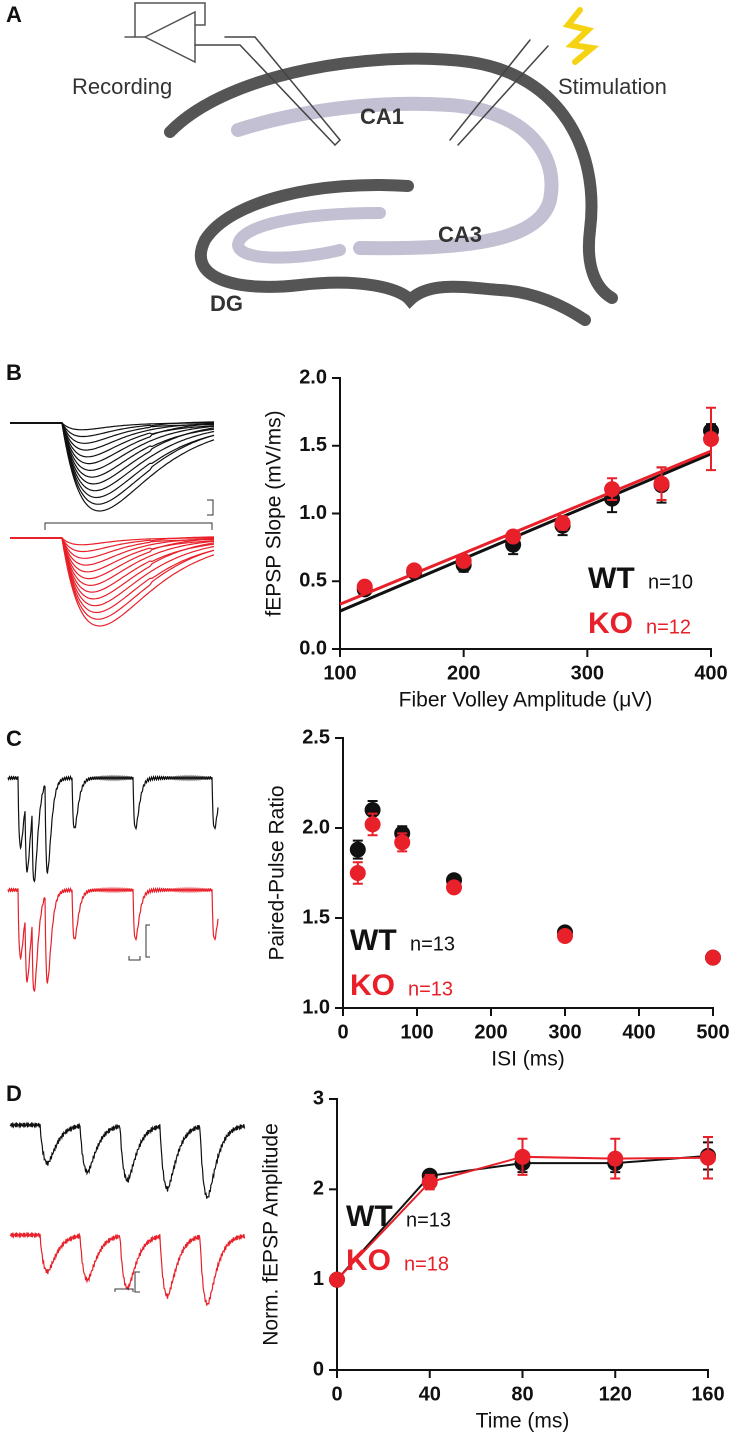 This screenshot has height=1451, width=739. Describe the element at coordinates (14, 372) in the screenshot. I see `panel-label: B` at that location.